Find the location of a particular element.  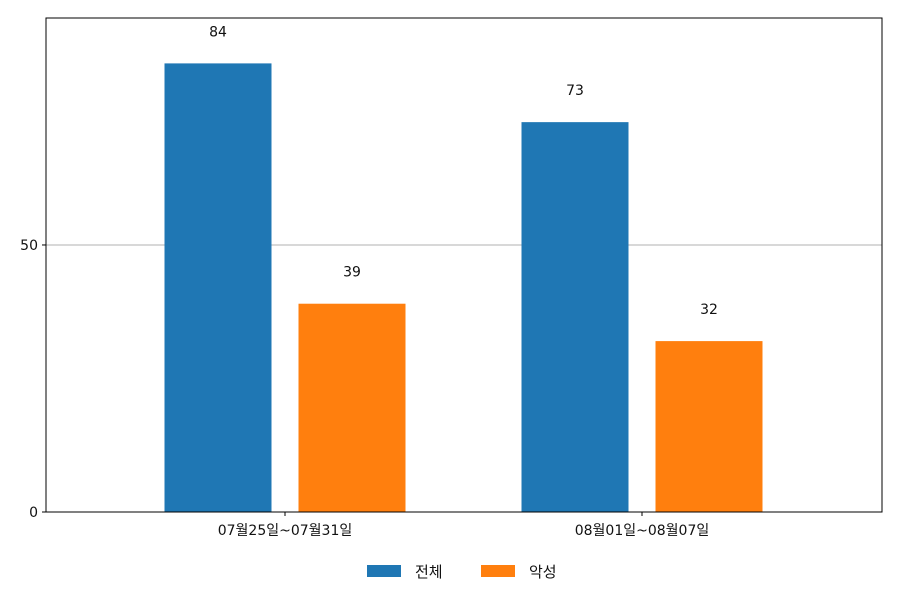

data-label: 84 is located at coordinates (218, 32).